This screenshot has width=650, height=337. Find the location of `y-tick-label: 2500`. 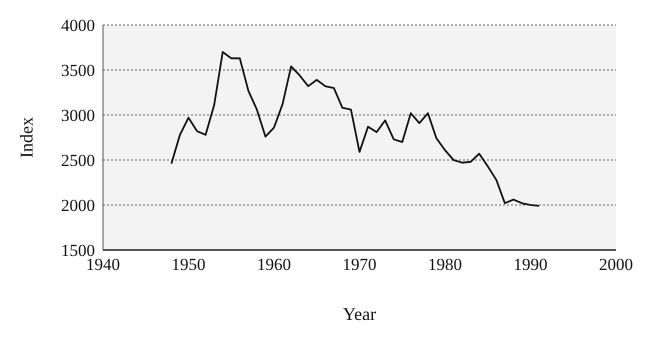

y-tick-label: 2500 is located at coordinates (78, 160).